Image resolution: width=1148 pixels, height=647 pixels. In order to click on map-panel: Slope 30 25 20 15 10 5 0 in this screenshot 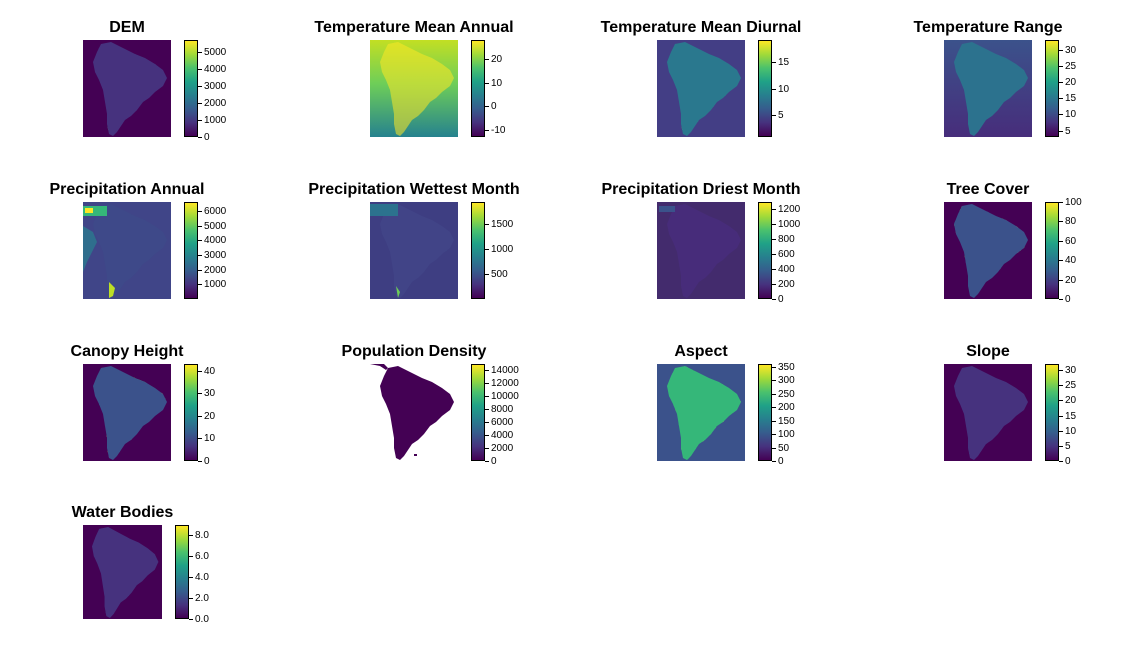, I will do `click(999, 404)`.